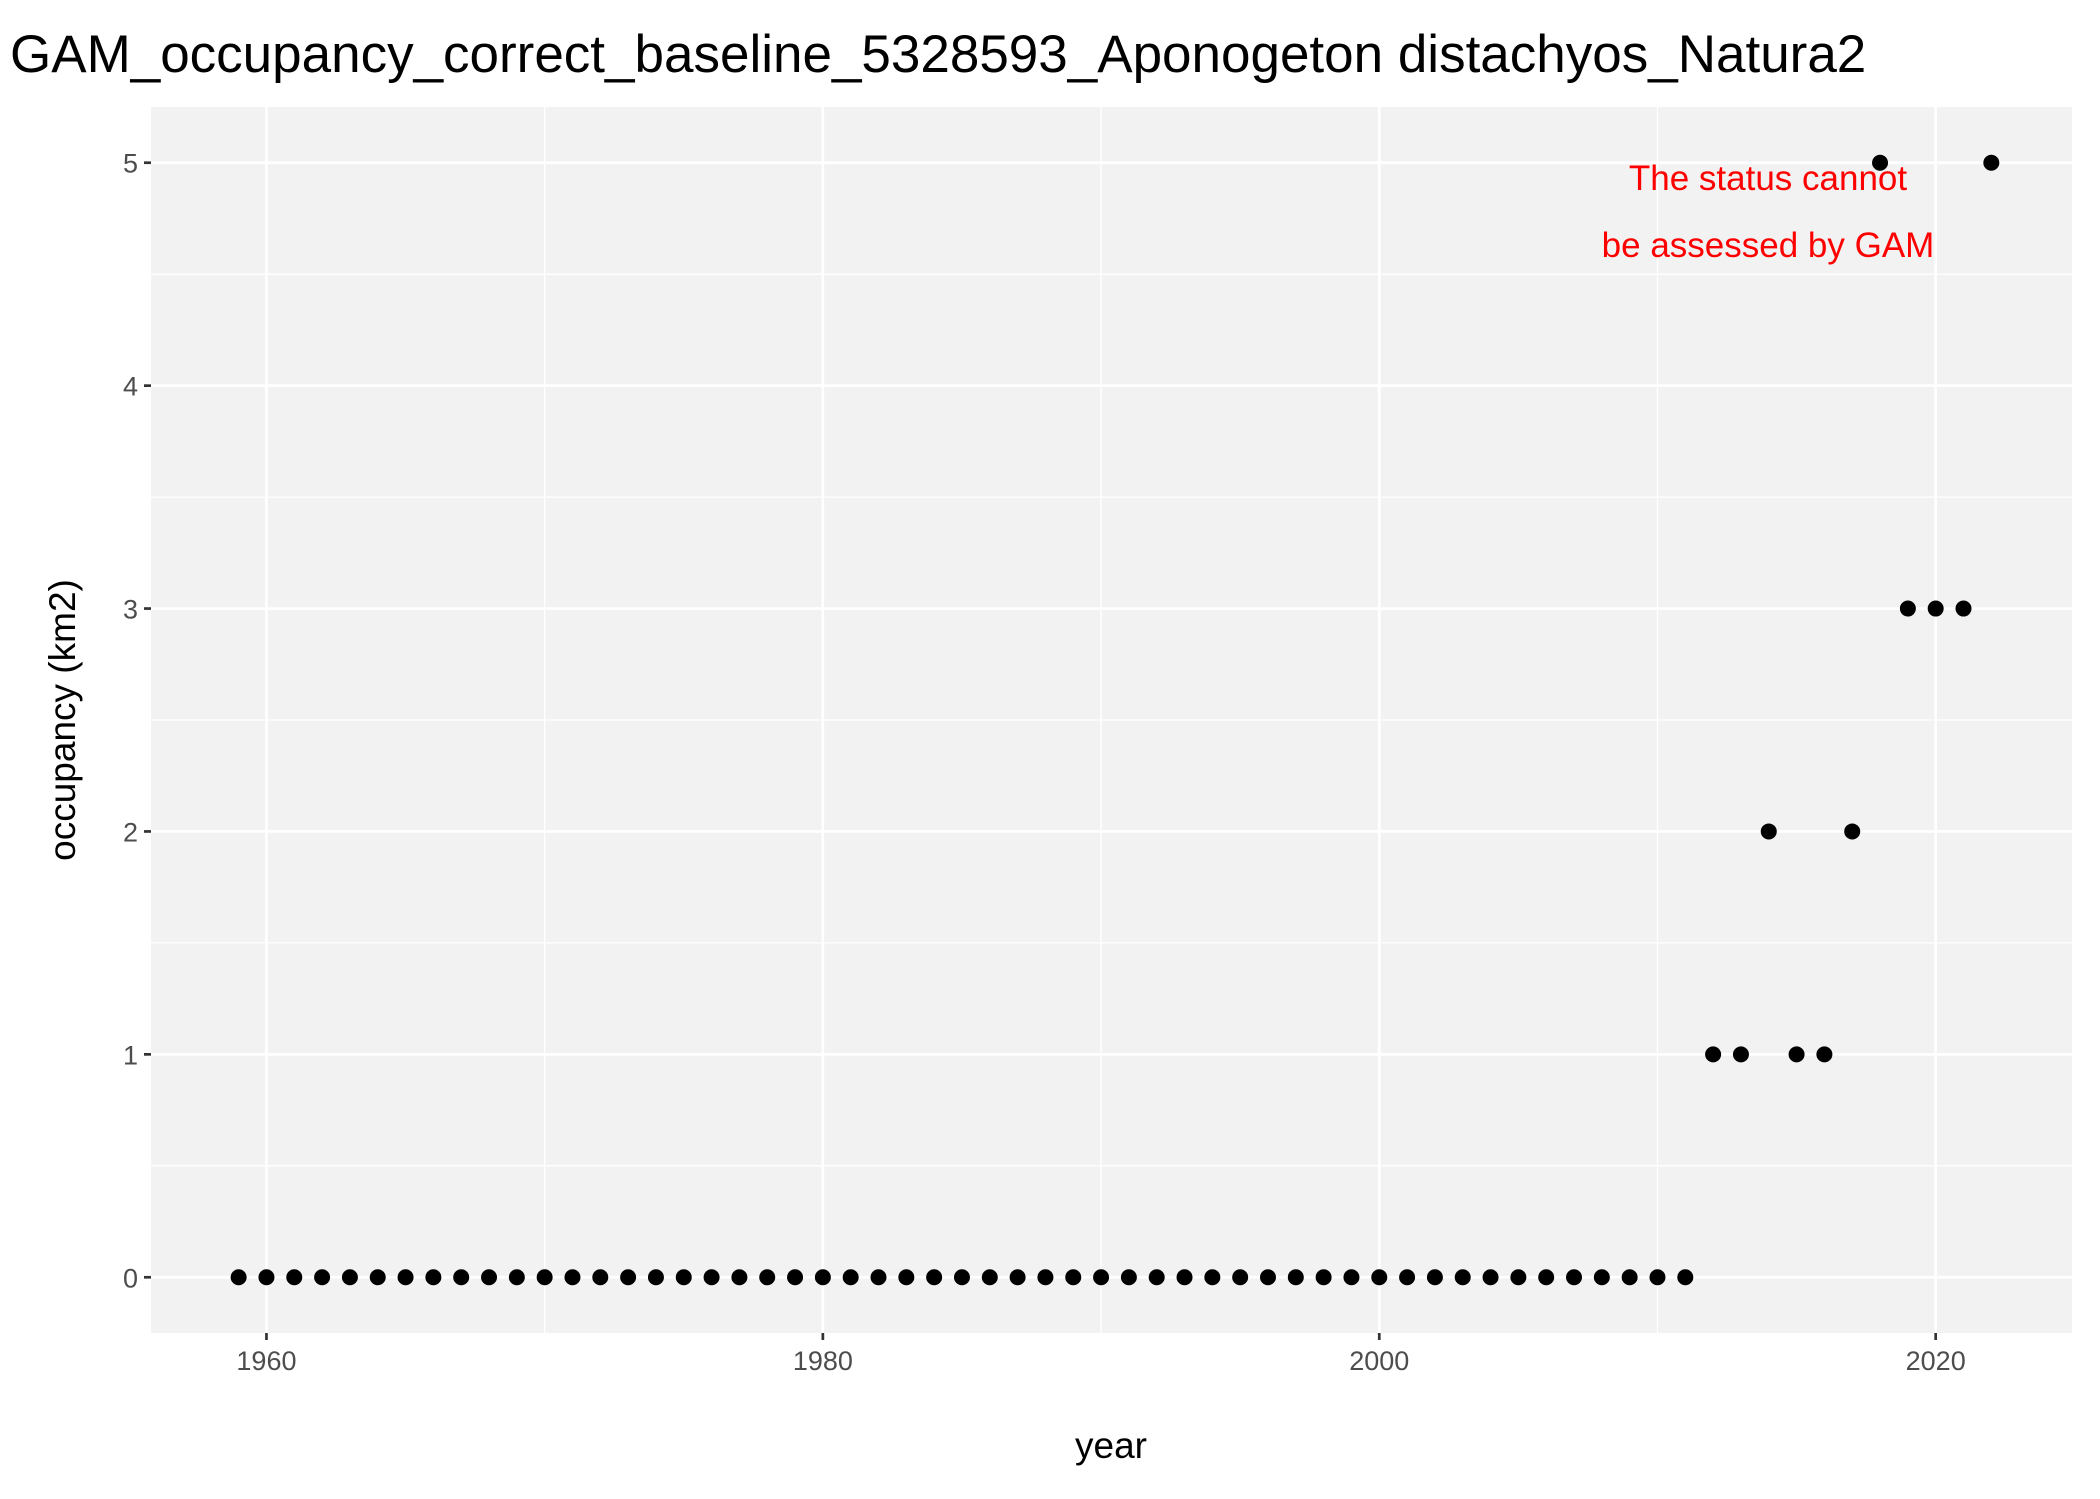 This screenshot has width=2100, height=1499. What do you see at coordinates (130, 832) in the screenshot?
I see `y-tick-label: 2` at bounding box center [130, 832].